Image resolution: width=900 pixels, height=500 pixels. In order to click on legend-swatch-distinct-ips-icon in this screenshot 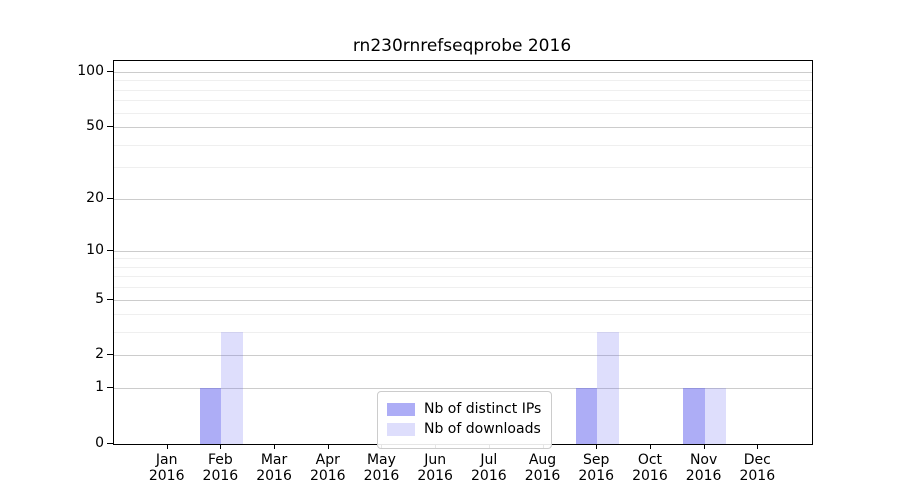, I will do `click(401, 409)`.